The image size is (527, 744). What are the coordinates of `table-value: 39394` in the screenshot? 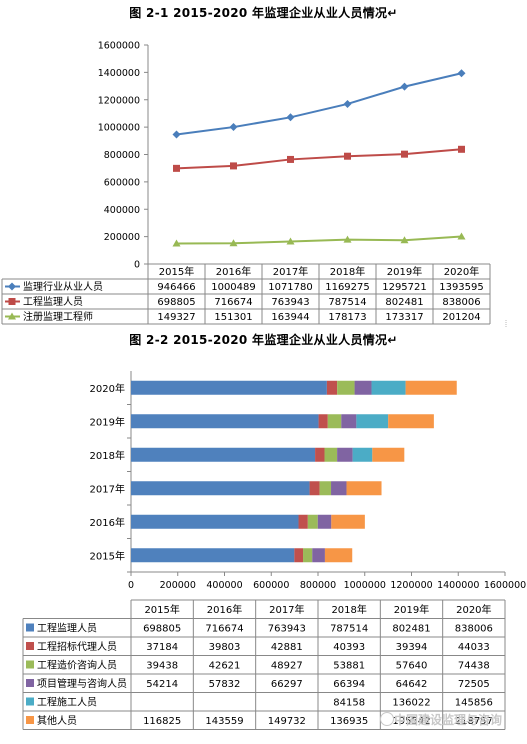 It's located at (412, 647).